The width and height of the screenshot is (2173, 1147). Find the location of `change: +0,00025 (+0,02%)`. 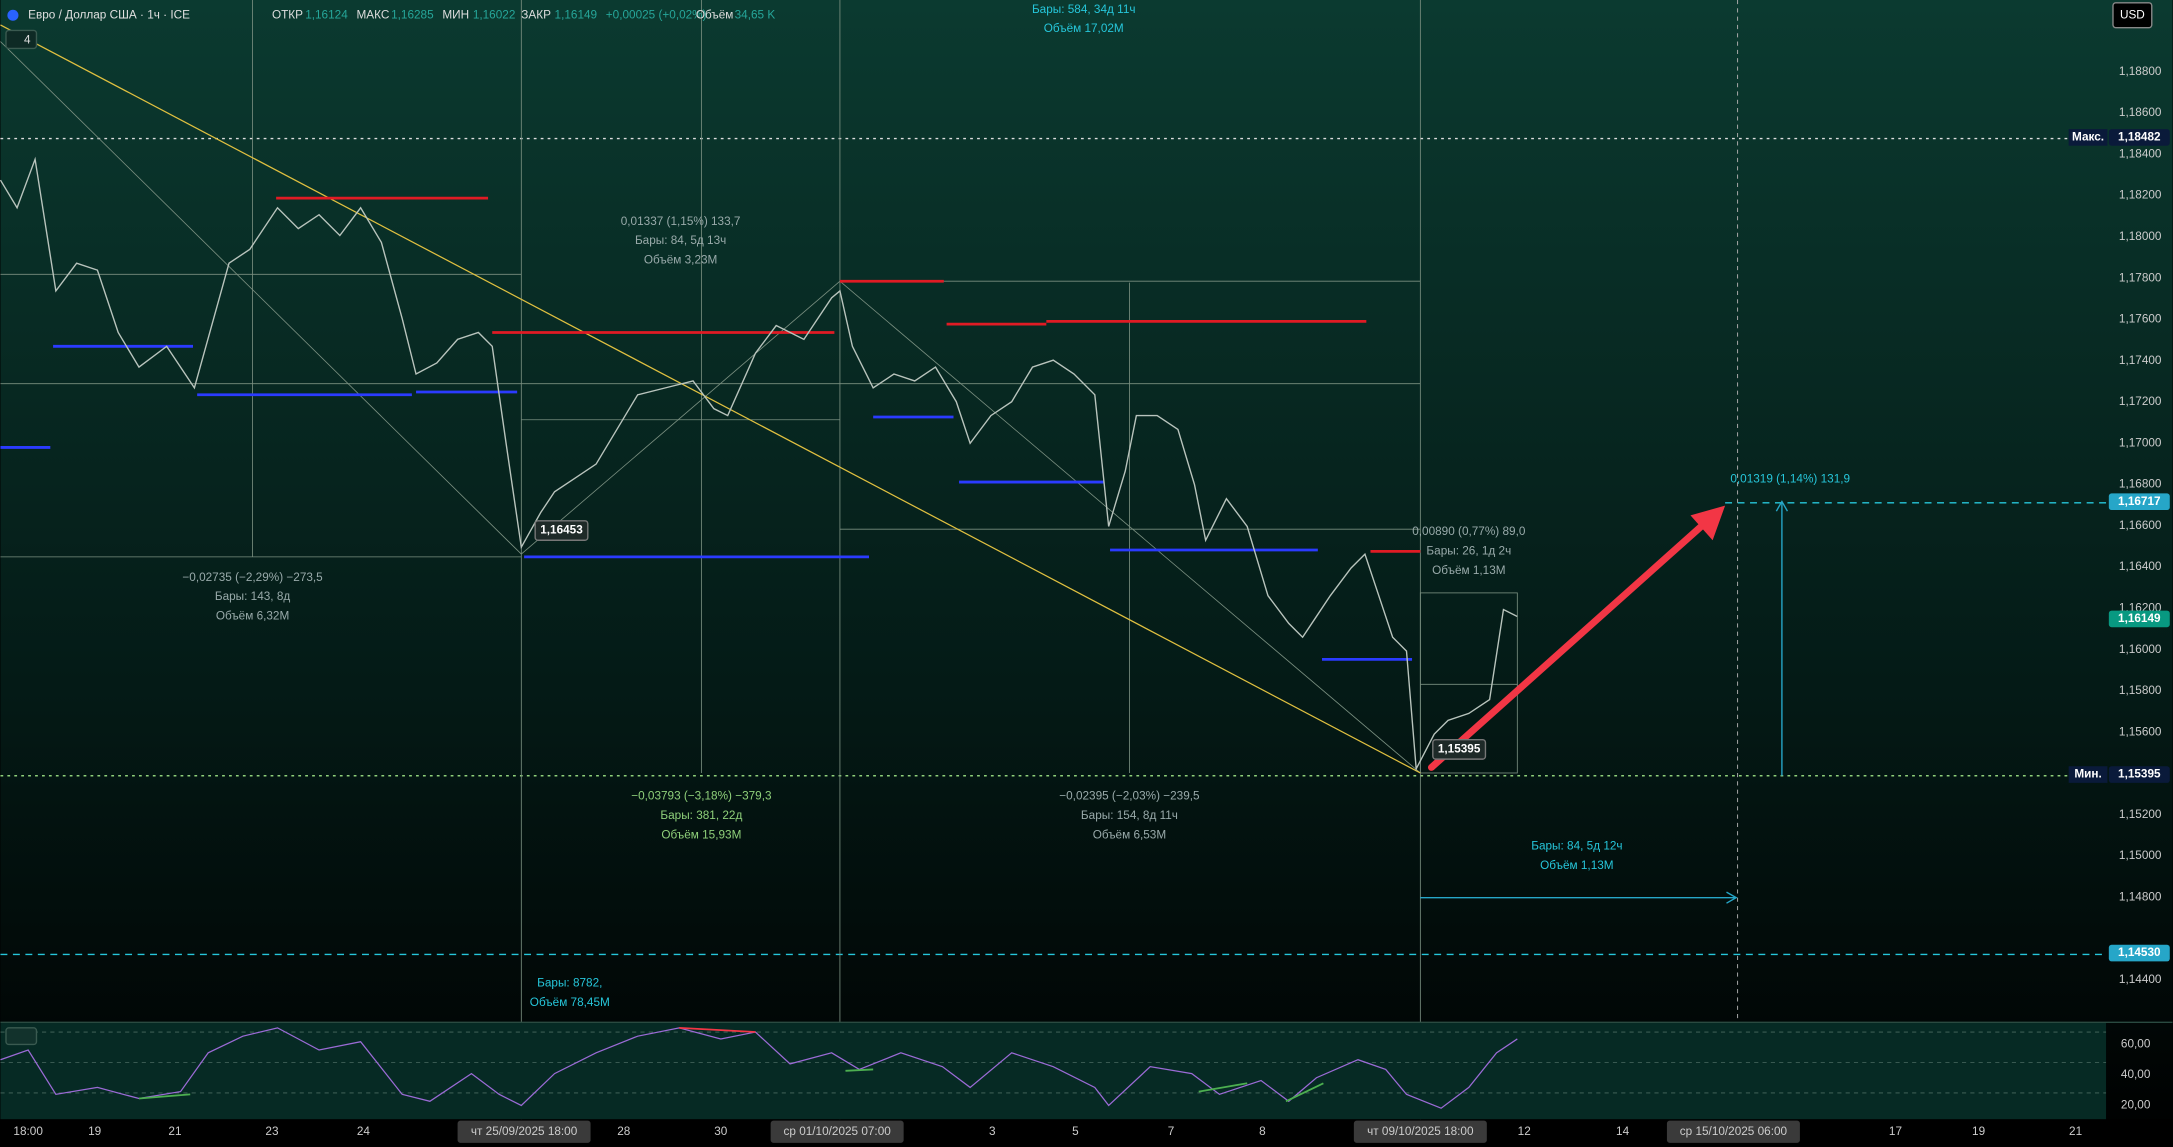

change: +0,00025 (+0,02%) is located at coordinates (656, 14).